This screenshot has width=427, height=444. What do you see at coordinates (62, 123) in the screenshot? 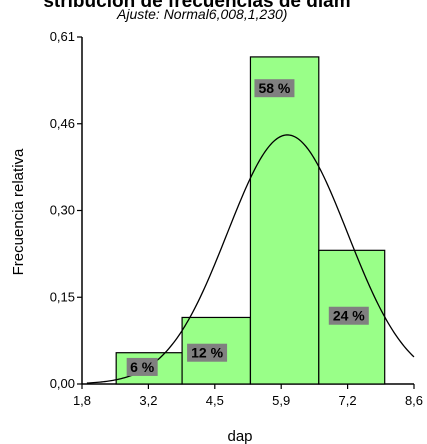
I see `y-tick-label: 0,46` at bounding box center [62, 123].